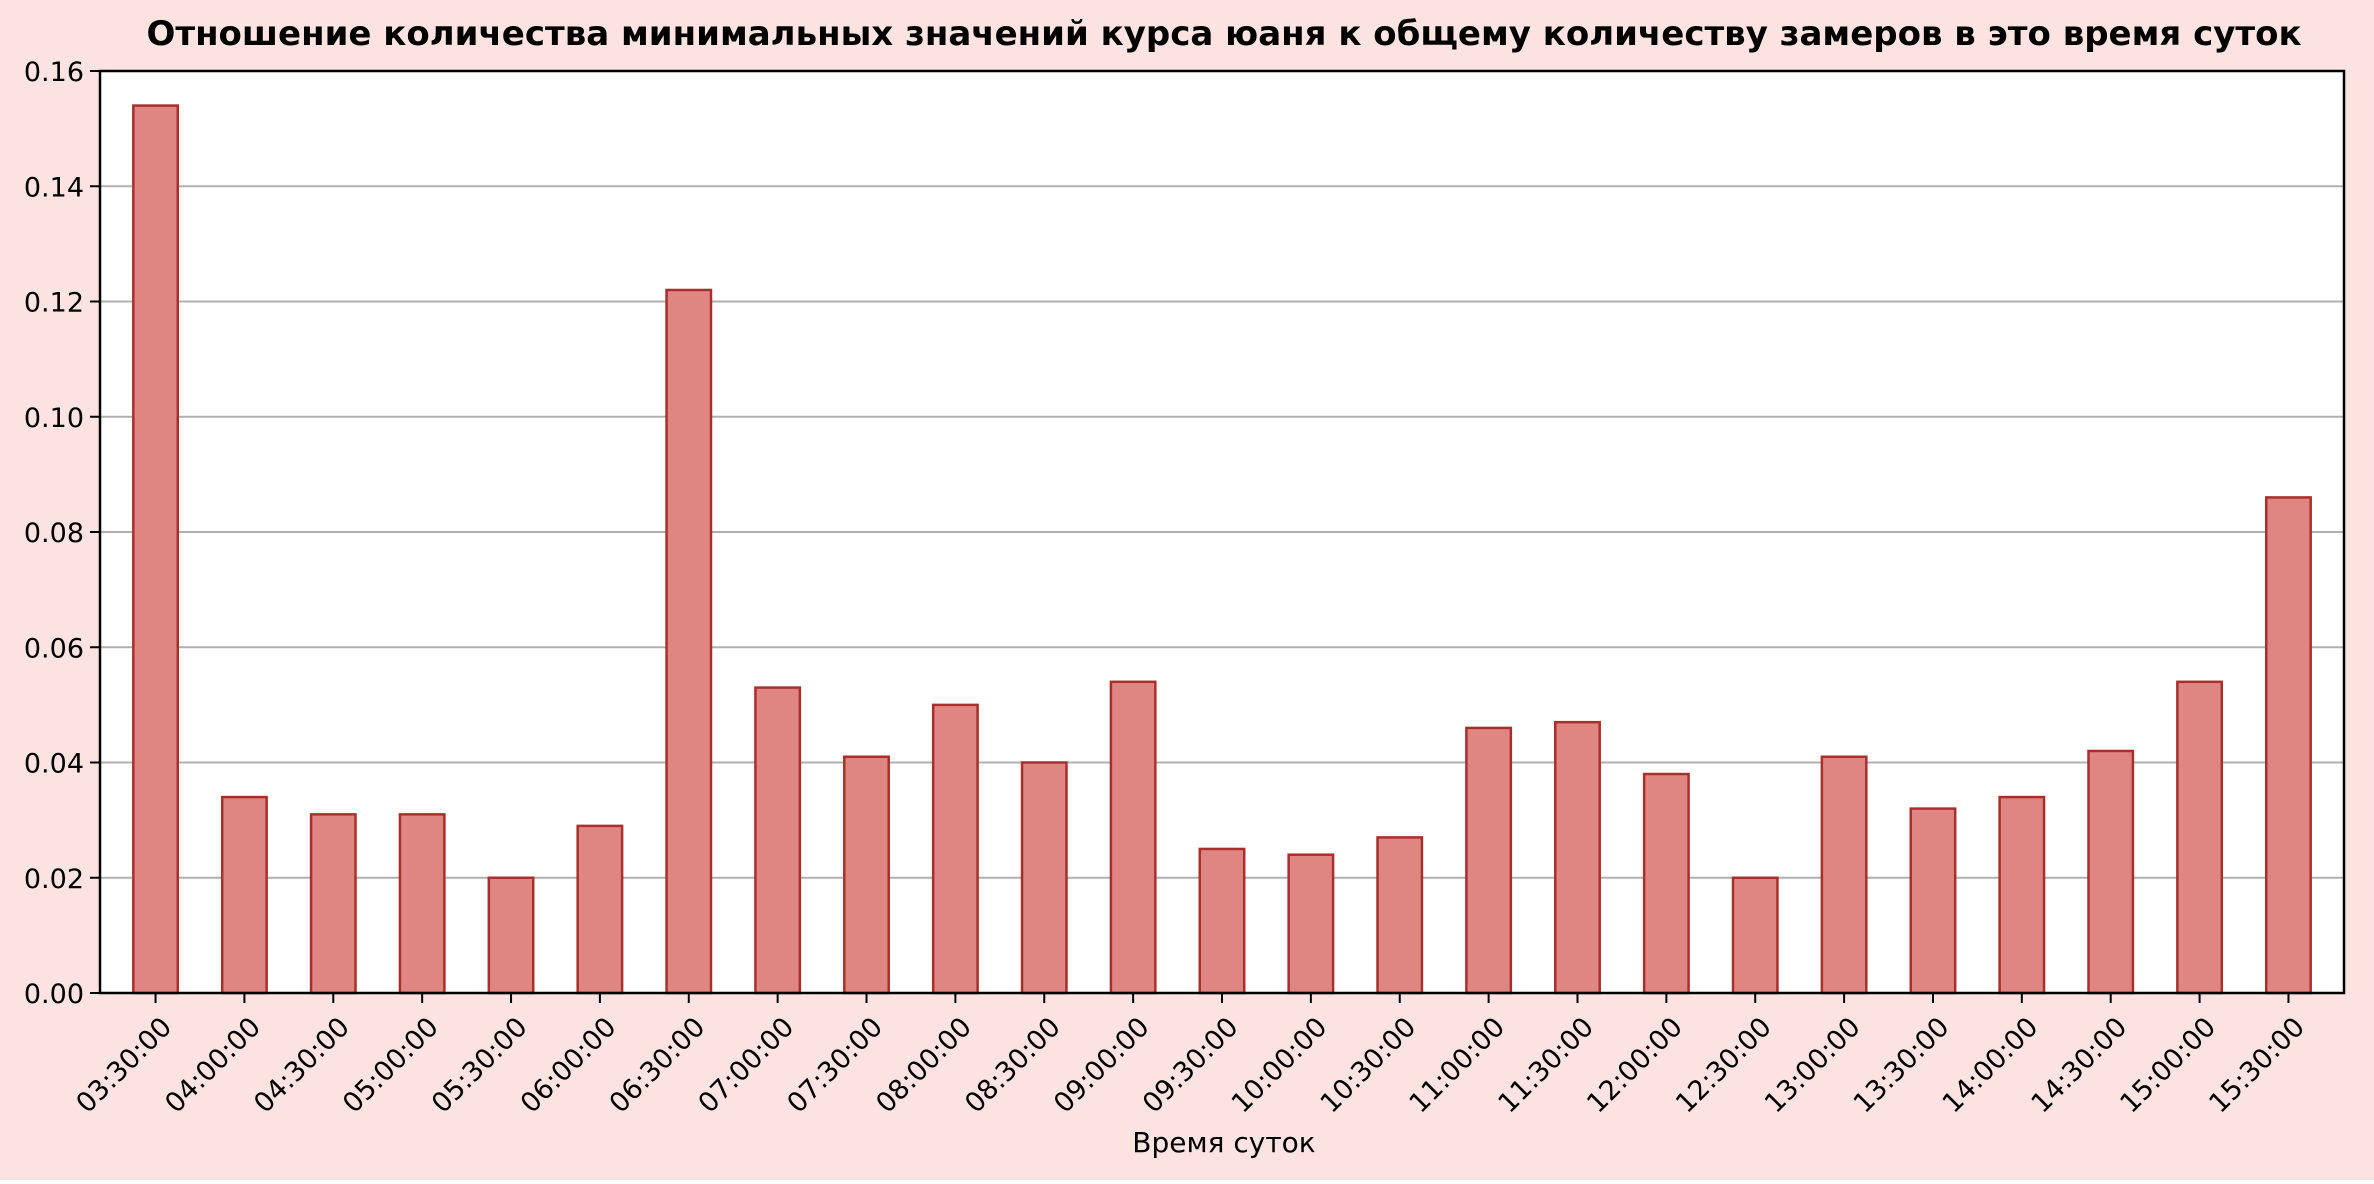  I want to click on y-axis: 0.00 0.02 0.04 0.06 0.08 0.10 0.12 0.14 0.16, so click(62, 533).